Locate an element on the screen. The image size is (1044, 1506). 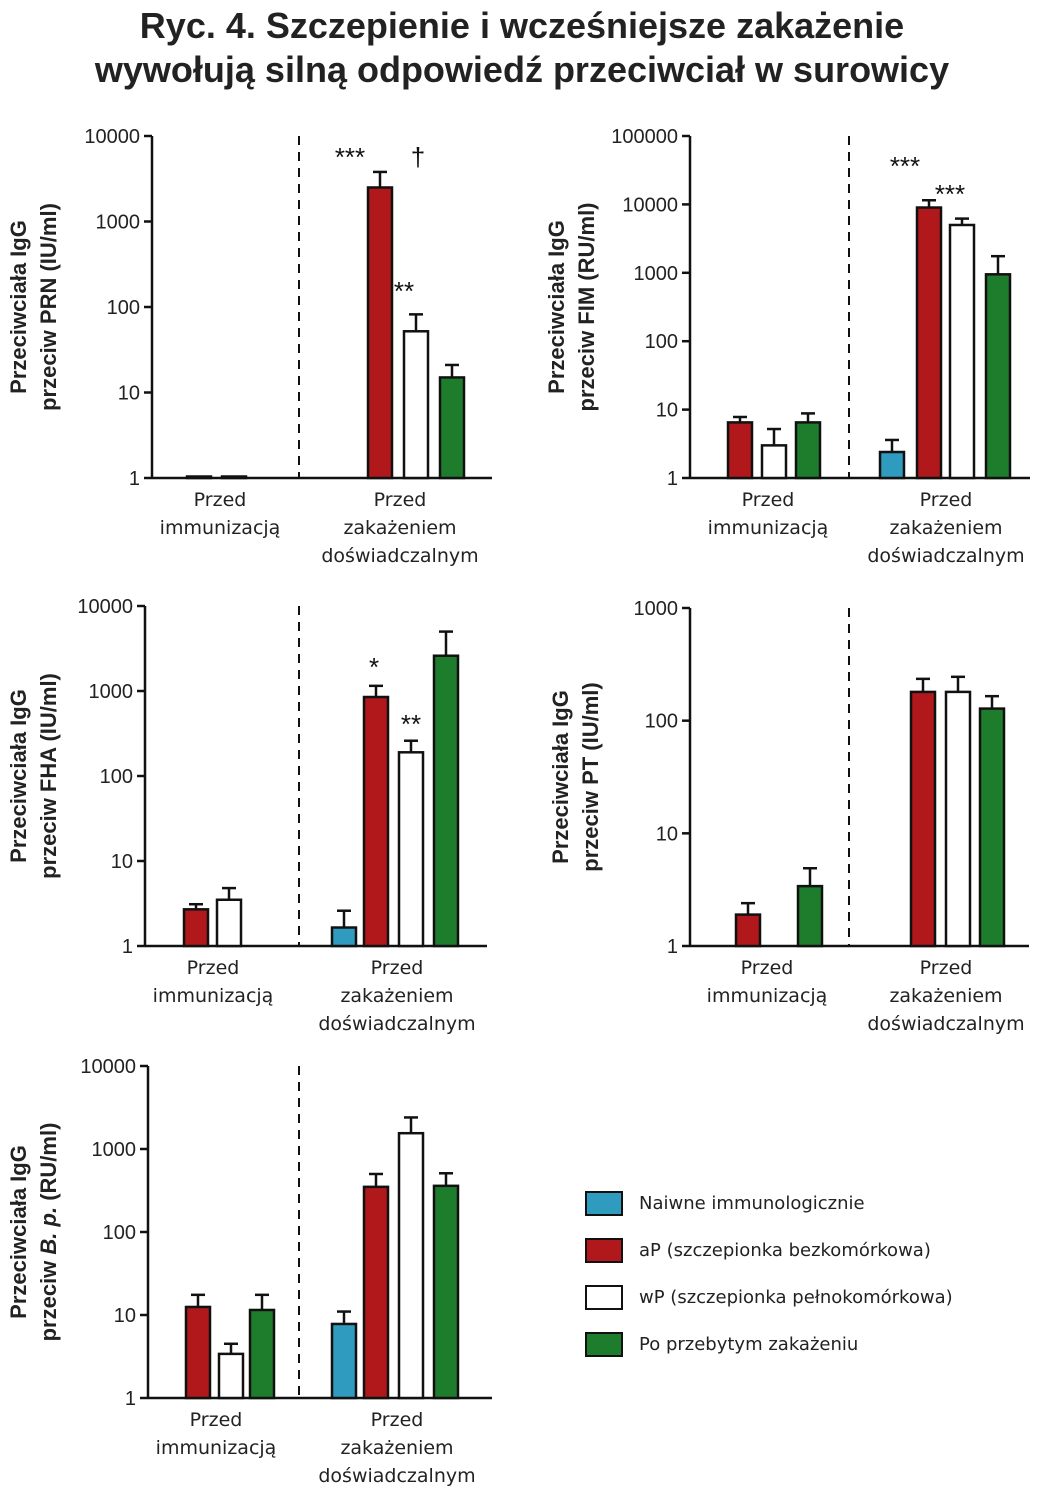
legend-item-infected: Po przebytym zakażeniu is located at coordinates (769, 1344).